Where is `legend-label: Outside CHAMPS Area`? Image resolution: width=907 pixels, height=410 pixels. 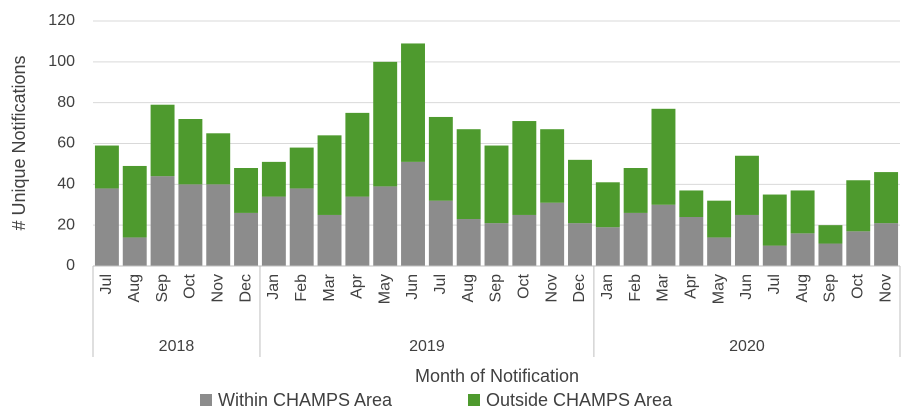
legend-label: Outside CHAMPS Area is located at coordinates (579, 400).